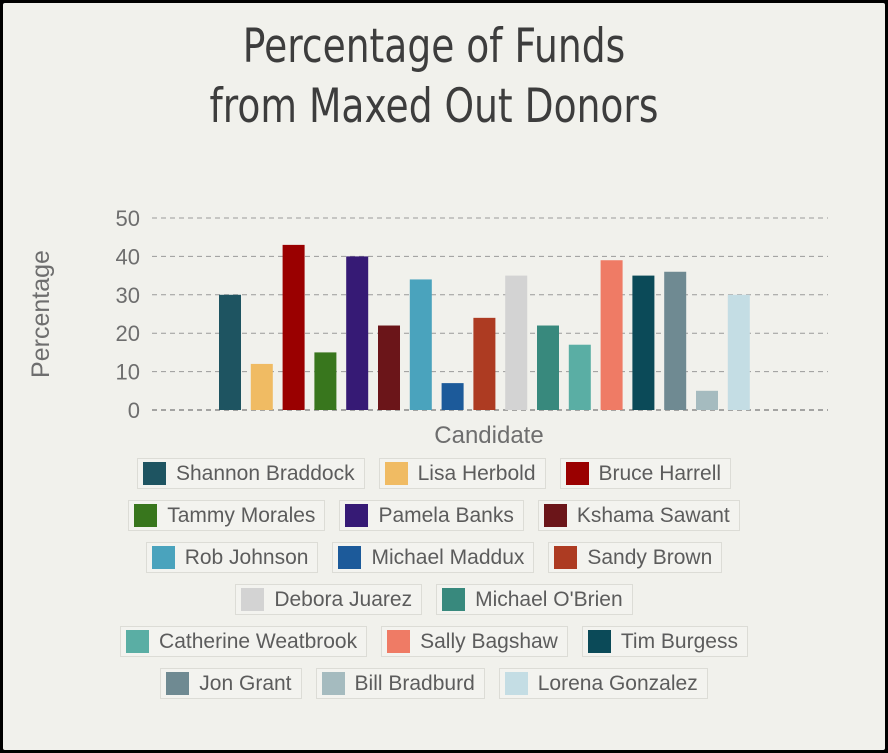 This screenshot has width=888, height=753. What do you see at coordinates (241, 515) in the screenshot?
I see `legend-label: Tammy Morales` at bounding box center [241, 515].